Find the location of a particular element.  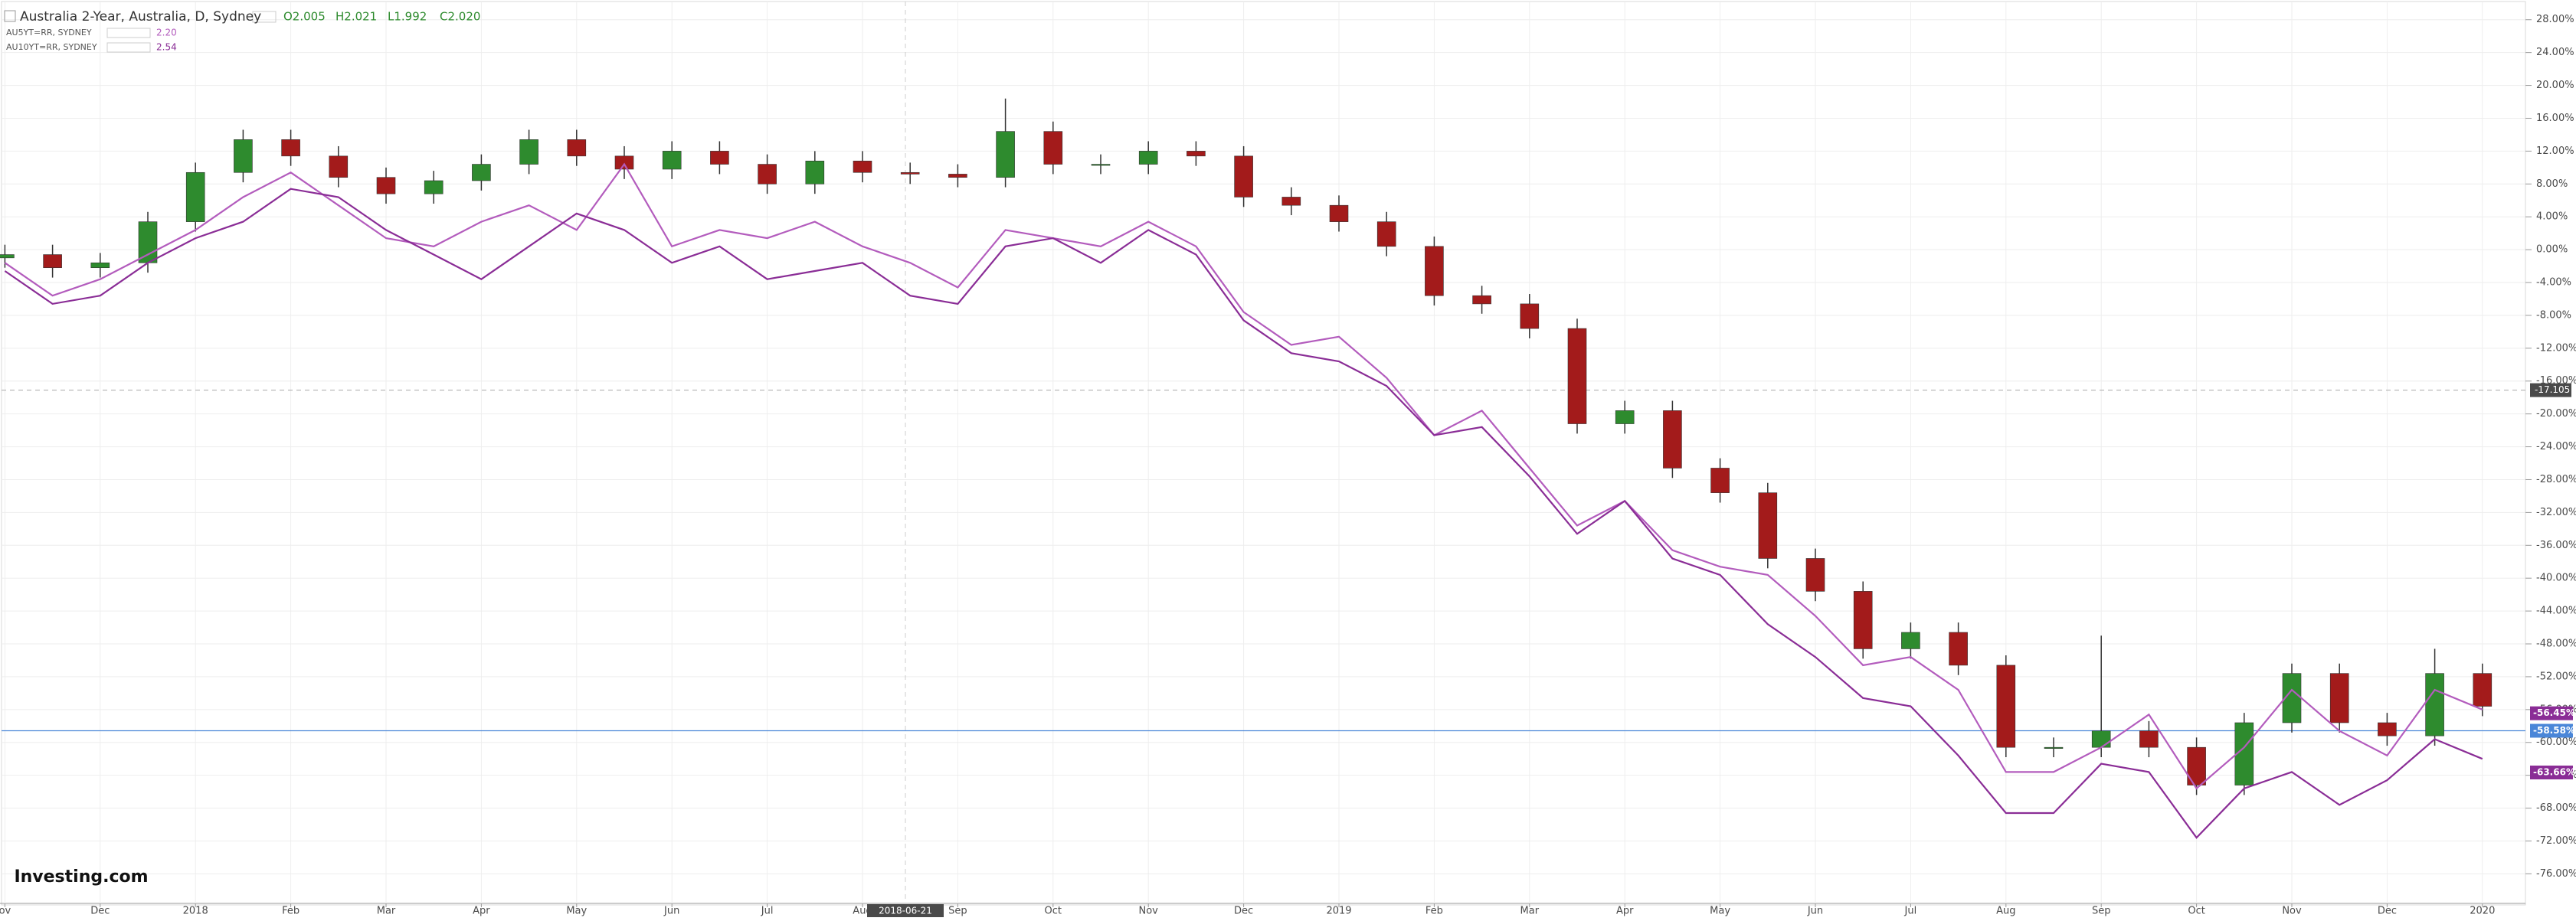

y-tick-label: 0.00% is located at coordinates (2552, 250).